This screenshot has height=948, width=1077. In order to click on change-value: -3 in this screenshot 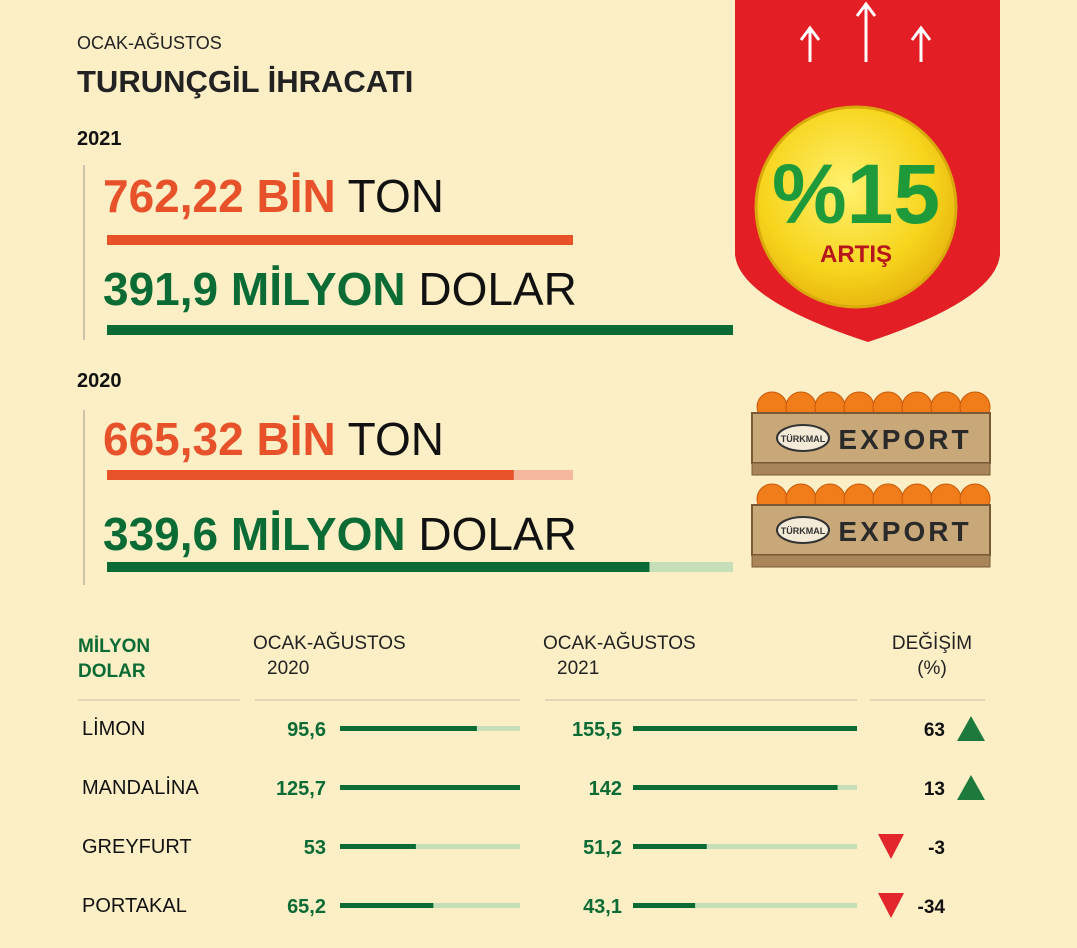, I will do `click(936, 848)`.